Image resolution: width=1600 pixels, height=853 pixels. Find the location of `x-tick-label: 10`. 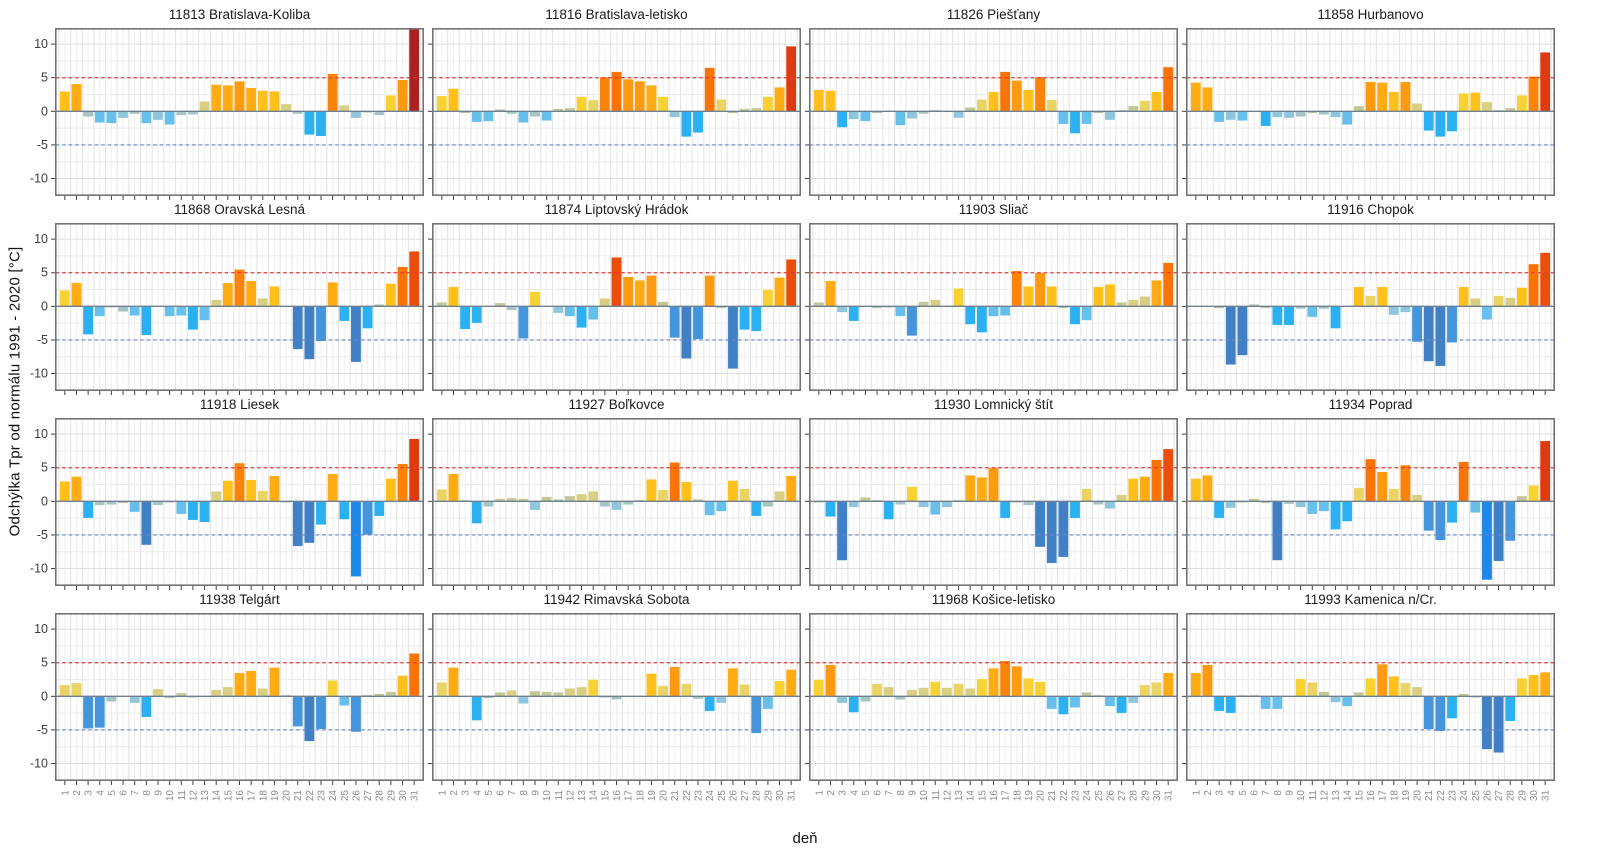

x-tick-label: 10 is located at coordinates (547, 796).